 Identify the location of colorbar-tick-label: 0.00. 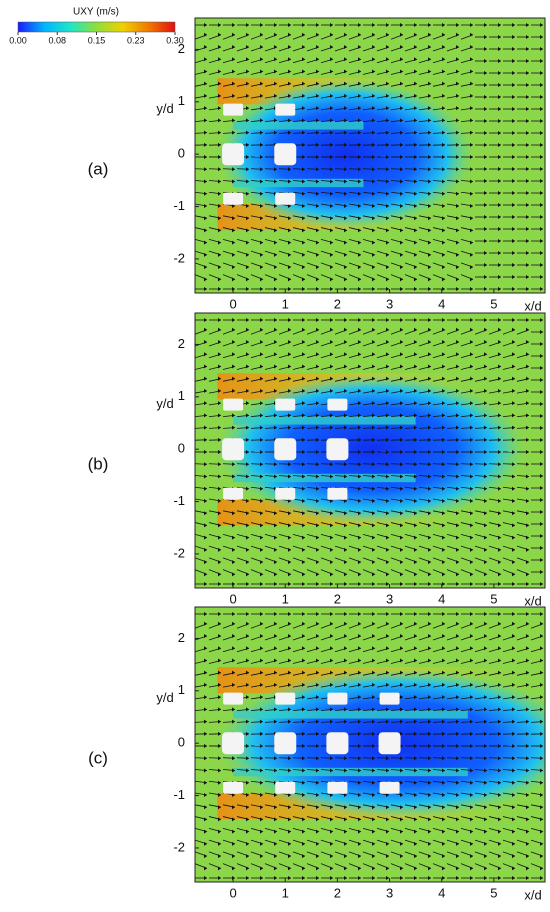
(18, 40).